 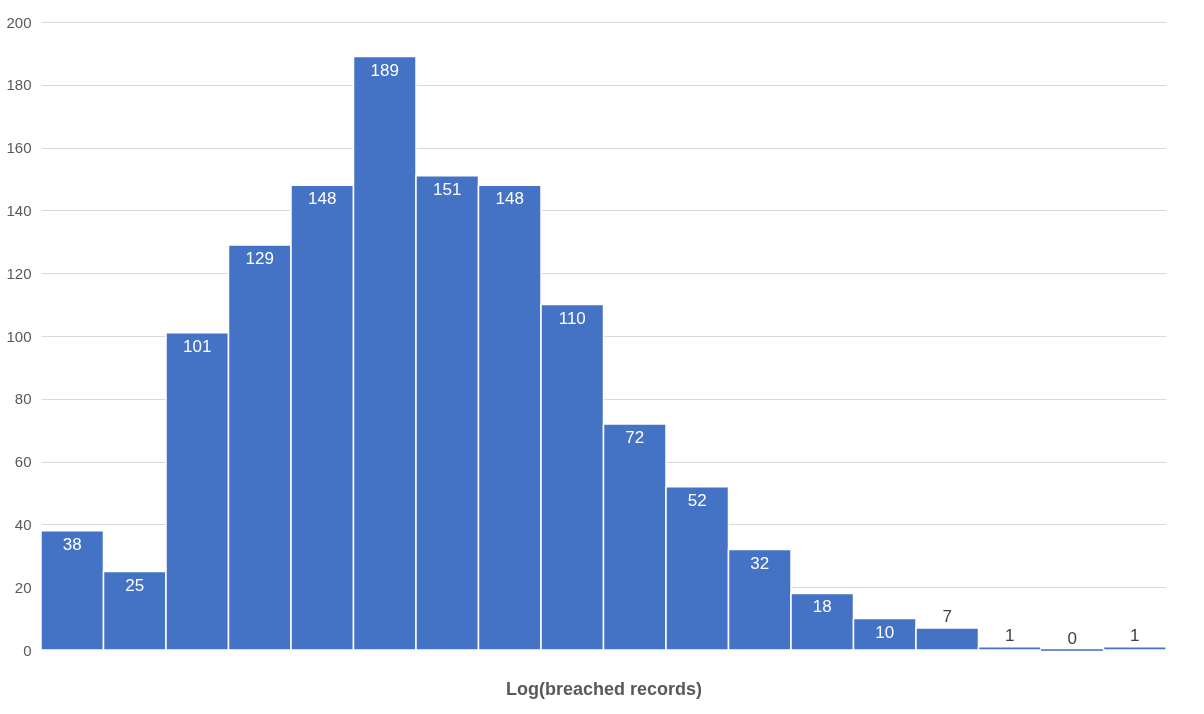 What do you see at coordinates (19, 336) in the screenshot?
I see `y-tick-label: 100` at bounding box center [19, 336].